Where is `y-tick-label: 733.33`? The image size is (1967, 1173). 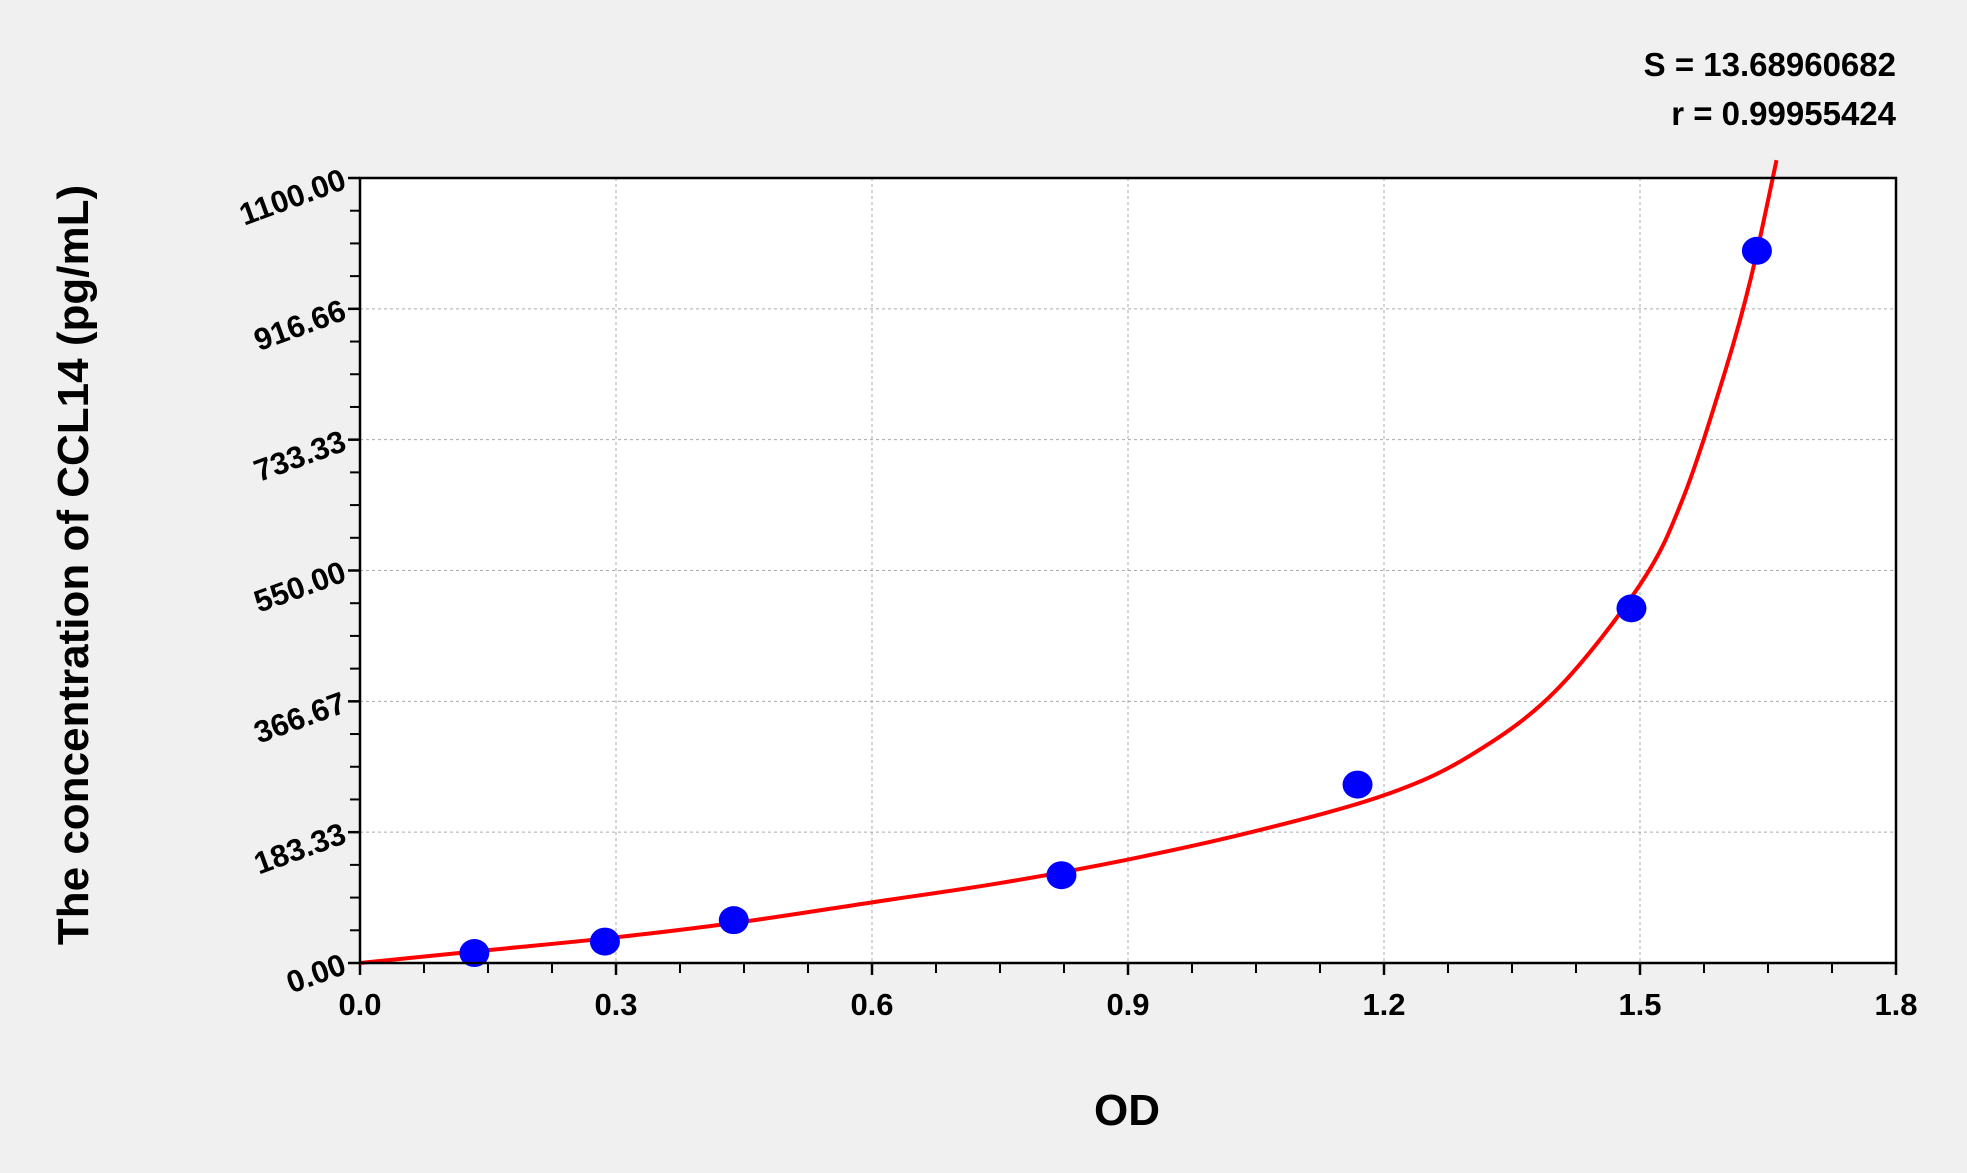
y-tick-label: 733.33 is located at coordinates (299, 455).